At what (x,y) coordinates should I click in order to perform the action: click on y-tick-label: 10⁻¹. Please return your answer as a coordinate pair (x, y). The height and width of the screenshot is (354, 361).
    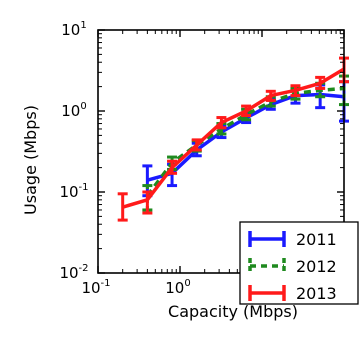
    Looking at the image, I should click on (73, 191).